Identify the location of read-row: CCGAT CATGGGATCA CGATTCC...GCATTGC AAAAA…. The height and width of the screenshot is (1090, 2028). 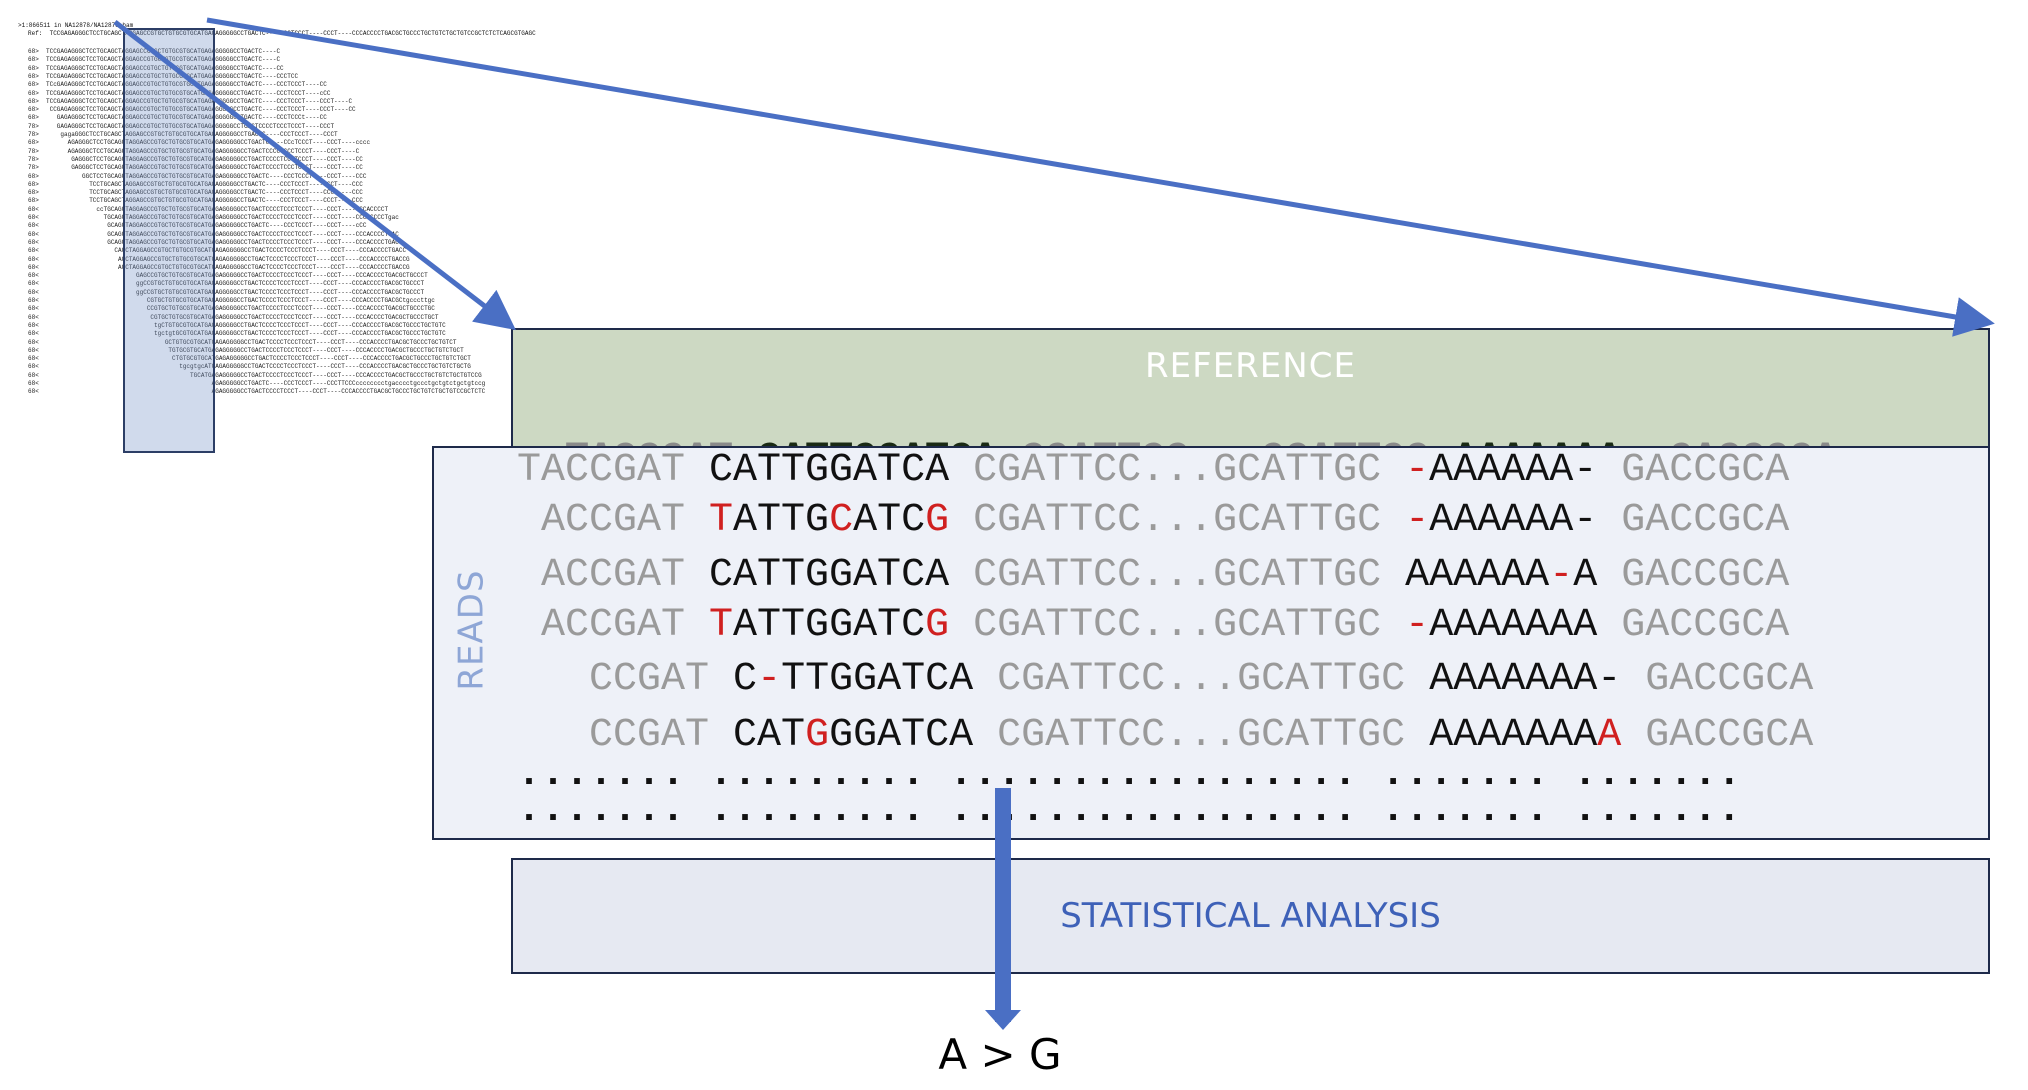
(1165, 735).